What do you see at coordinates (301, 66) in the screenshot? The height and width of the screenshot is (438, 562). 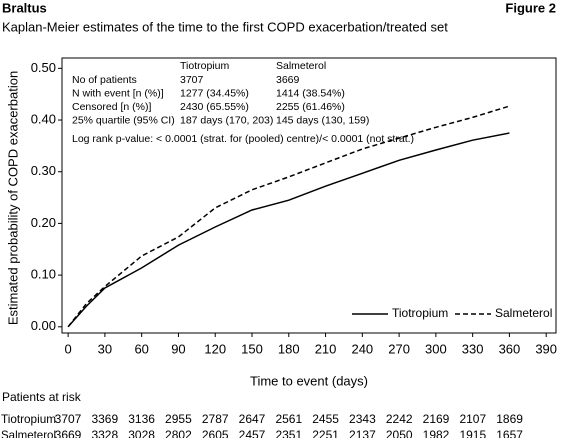 I see `stats-column-header: Salmeterol` at bounding box center [301, 66].